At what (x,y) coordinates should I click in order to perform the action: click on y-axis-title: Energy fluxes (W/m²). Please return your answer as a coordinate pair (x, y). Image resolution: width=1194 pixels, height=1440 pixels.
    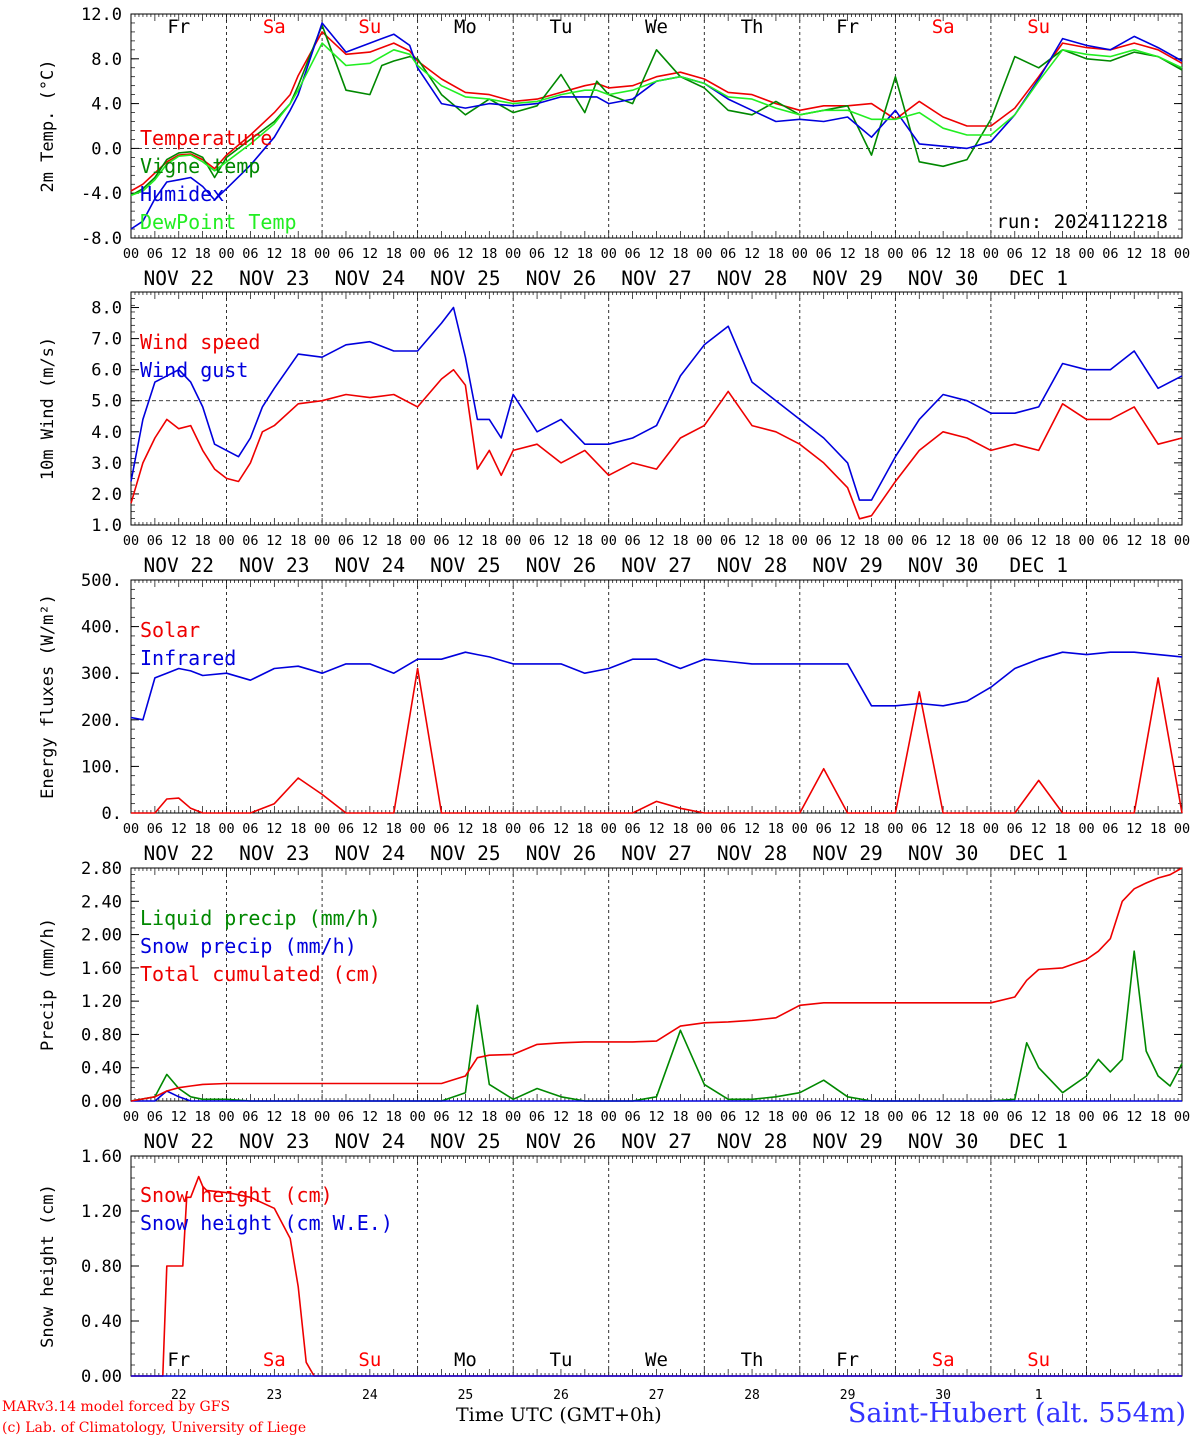
    Looking at the image, I should click on (48, 696).